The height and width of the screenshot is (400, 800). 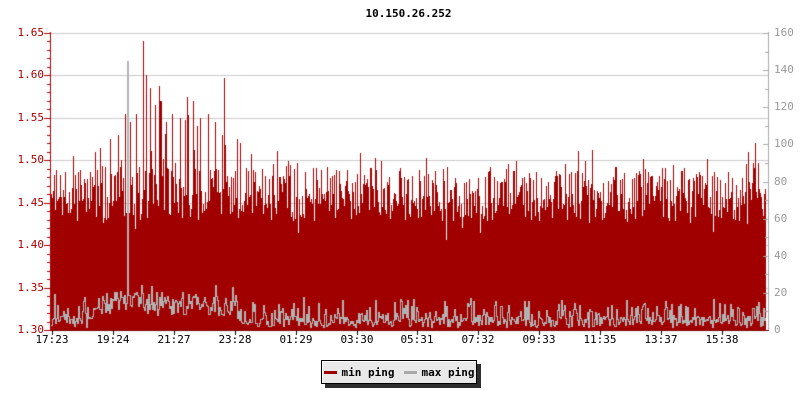 I want to click on legend-item-max-ping: max ping, so click(x=439, y=372).